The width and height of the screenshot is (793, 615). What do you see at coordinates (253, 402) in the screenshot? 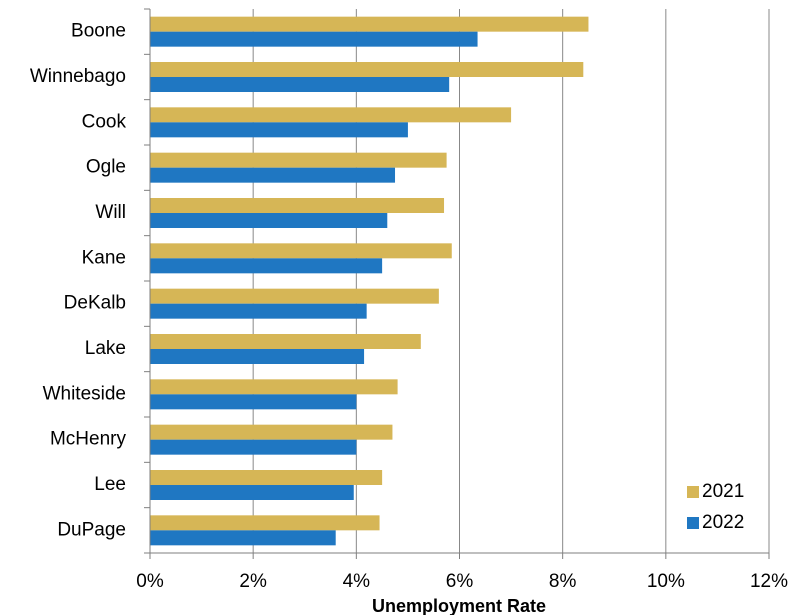
I see `bar-whiteside-2022` at bounding box center [253, 402].